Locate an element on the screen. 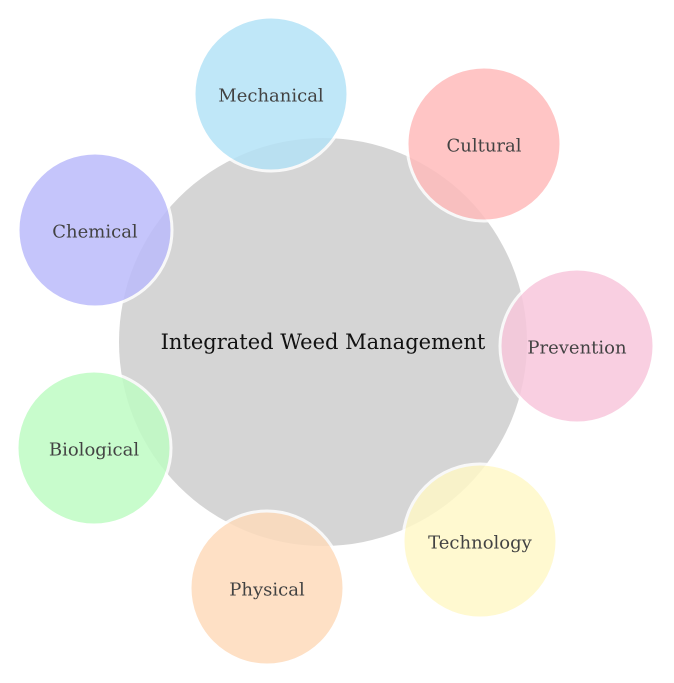 This screenshot has width=674, height=683. node-mechanical-circle is located at coordinates (271, 94).